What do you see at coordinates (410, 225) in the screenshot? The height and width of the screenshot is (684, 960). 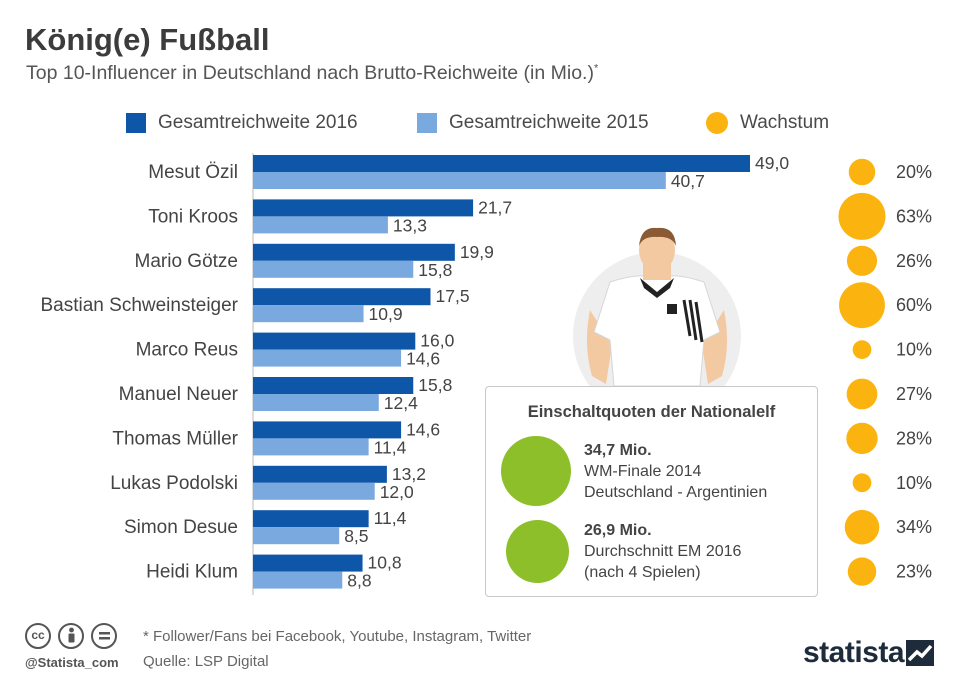 I see `value-label-2015-toni-kroos: 13,3` at bounding box center [410, 225].